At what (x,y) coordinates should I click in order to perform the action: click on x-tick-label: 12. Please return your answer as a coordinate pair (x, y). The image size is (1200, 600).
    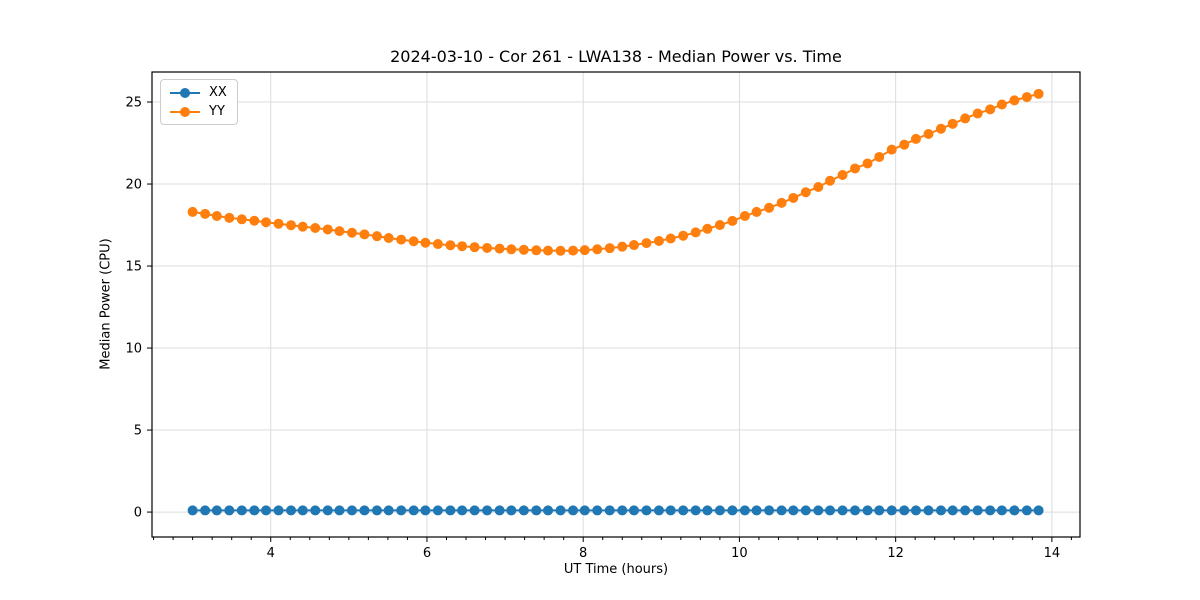
    Looking at the image, I should click on (895, 553).